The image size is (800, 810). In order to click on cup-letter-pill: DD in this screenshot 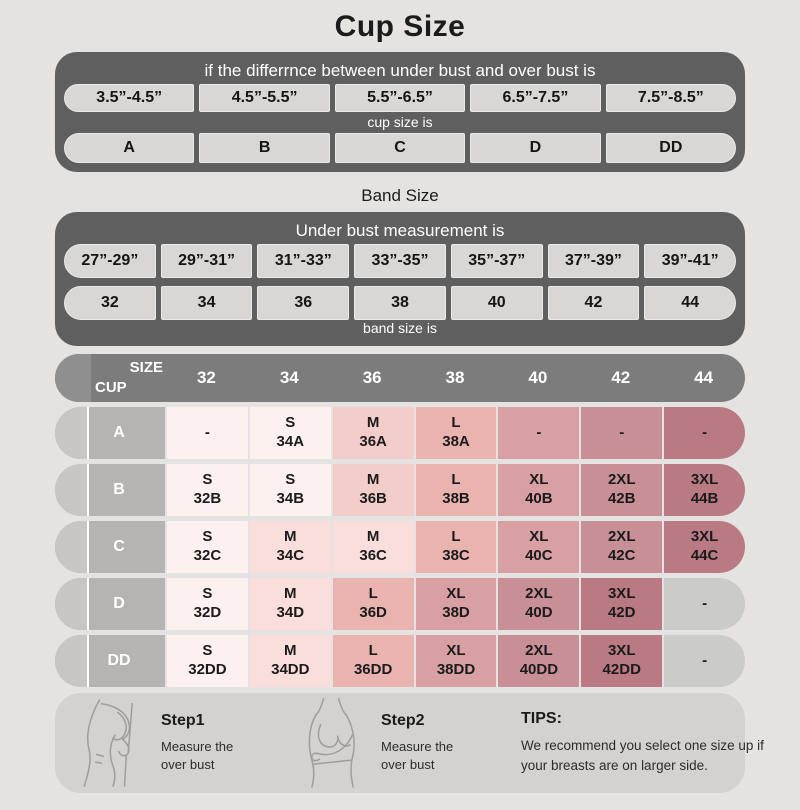, I will do `click(671, 148)`.